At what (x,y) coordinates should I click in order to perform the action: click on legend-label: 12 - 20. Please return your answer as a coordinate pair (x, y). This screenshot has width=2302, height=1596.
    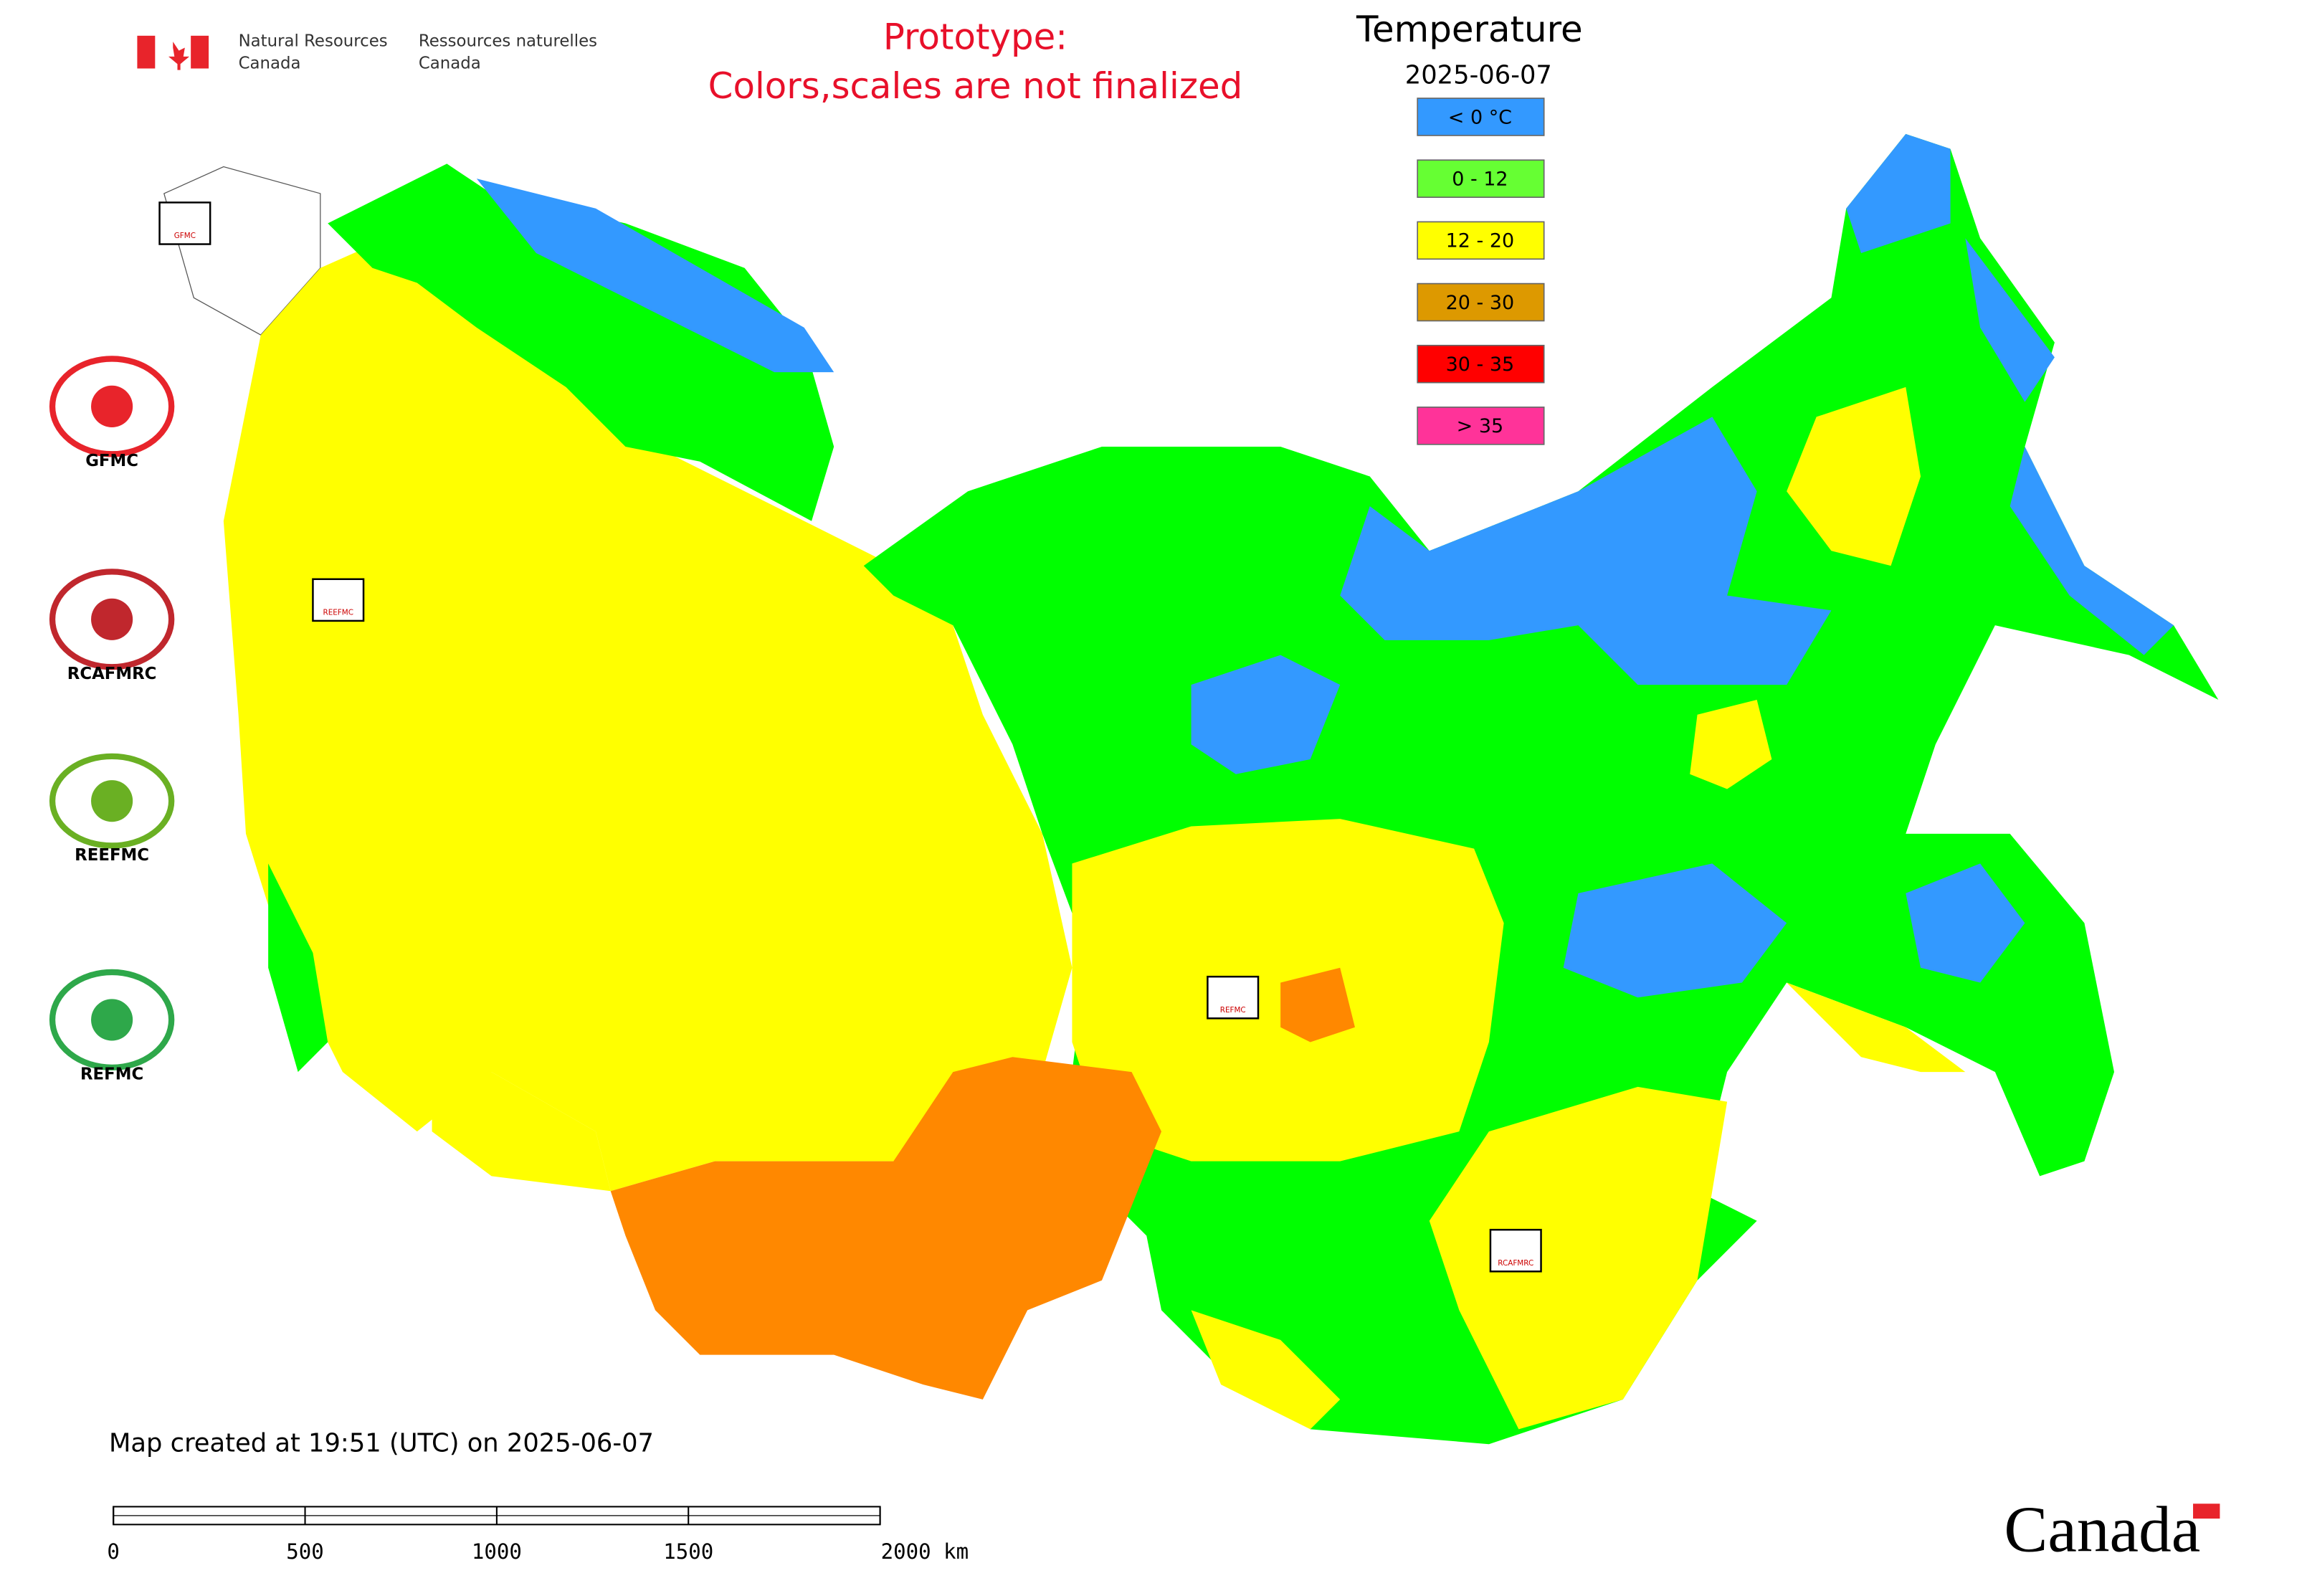
    Looking at the image, I should click on (1481, 241).